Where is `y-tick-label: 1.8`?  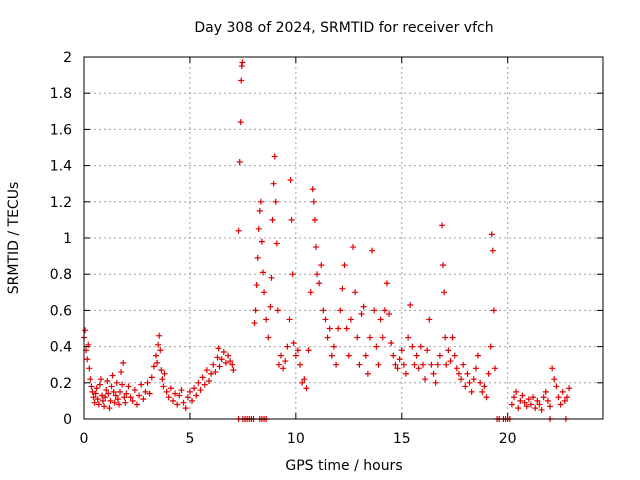
y-tick-label: 1.8 is located at coordinates (61, 94).